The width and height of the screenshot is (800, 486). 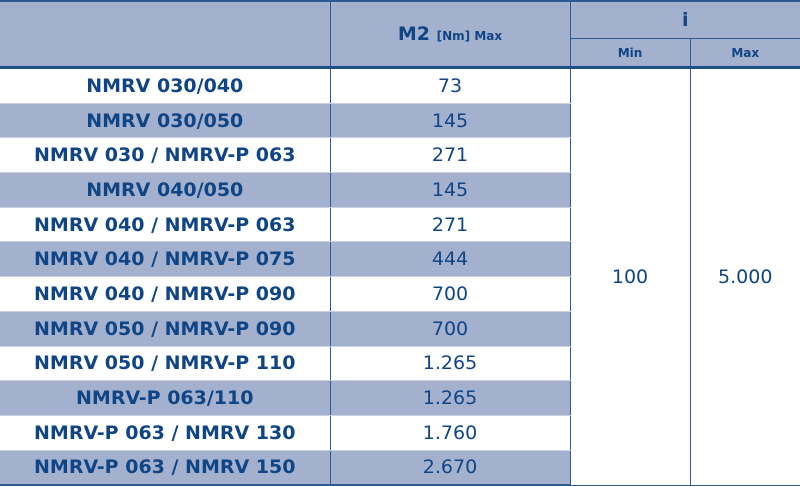 What do you see at coordinates (165, 329) in the screenshot?
I see `model-cell: NMRV 050 / NMRV-P 090` at bounding box center [165, 329].